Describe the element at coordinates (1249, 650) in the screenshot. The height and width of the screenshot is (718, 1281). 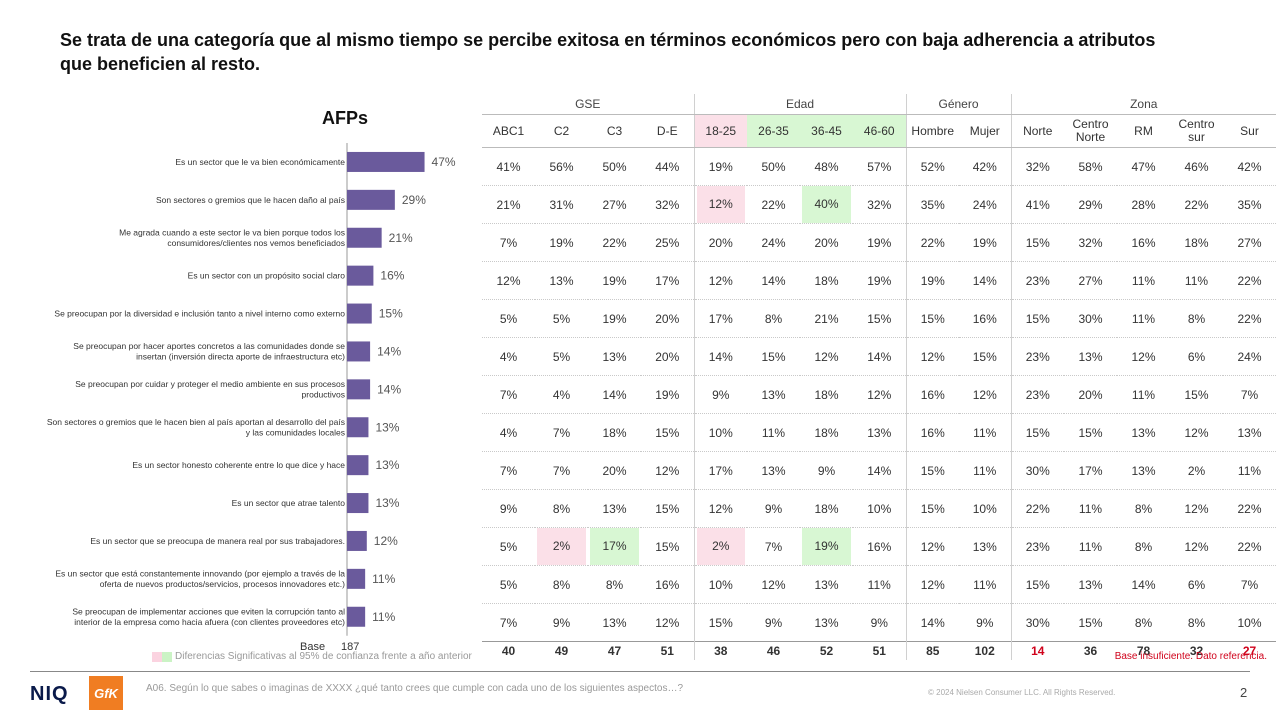
I see `base-cell: 27` at that location.